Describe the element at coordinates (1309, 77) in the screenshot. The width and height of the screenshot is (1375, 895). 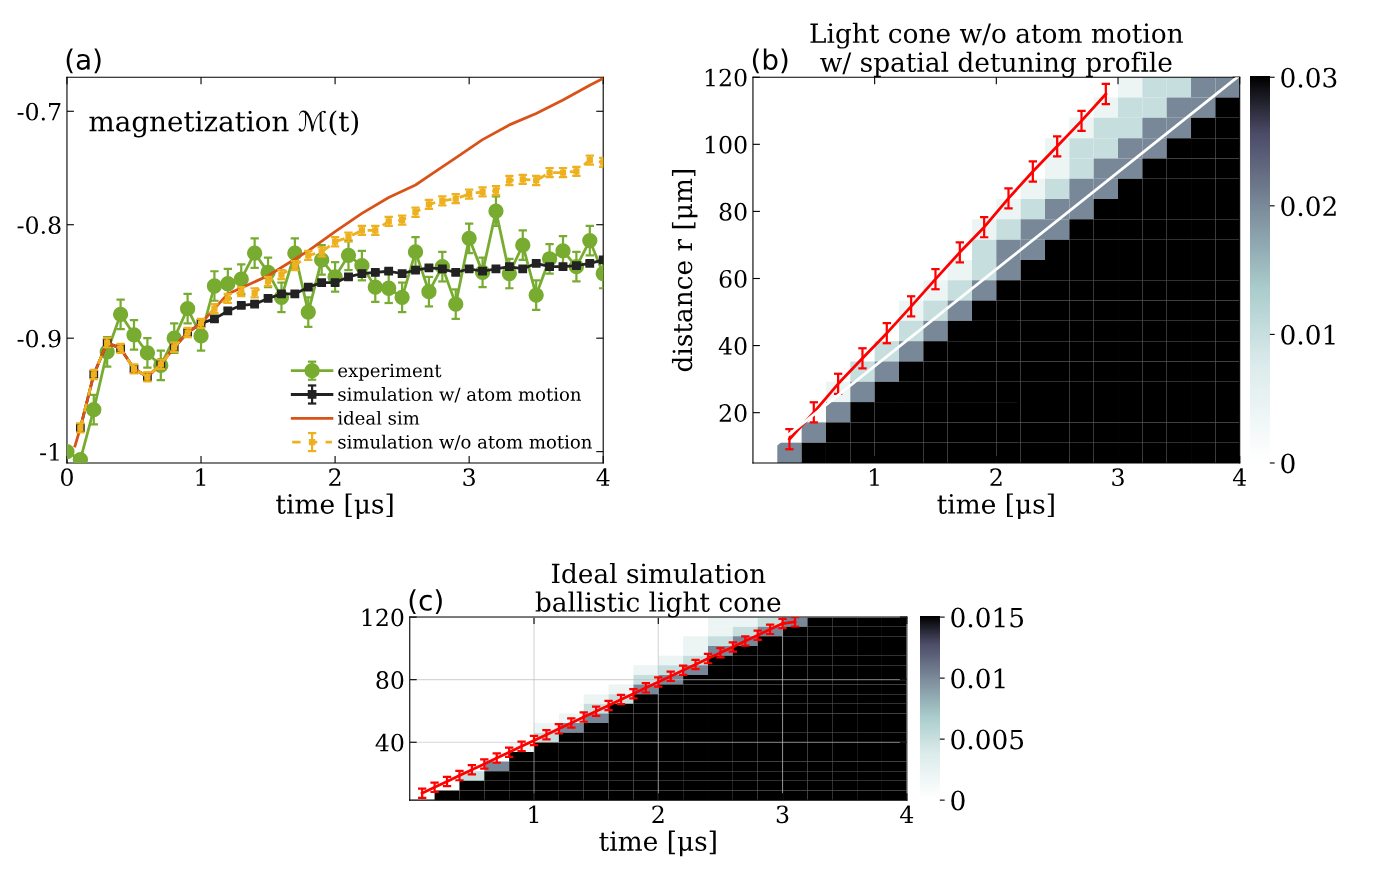
I see `color-bar-label: 0.03` at that location.